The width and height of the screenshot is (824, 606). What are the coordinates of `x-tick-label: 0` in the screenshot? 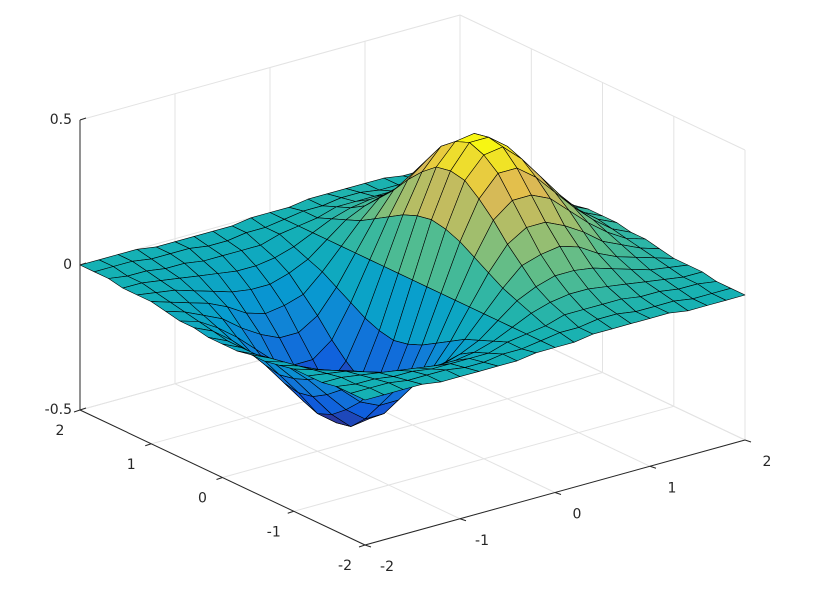 It's located at (577, 515).